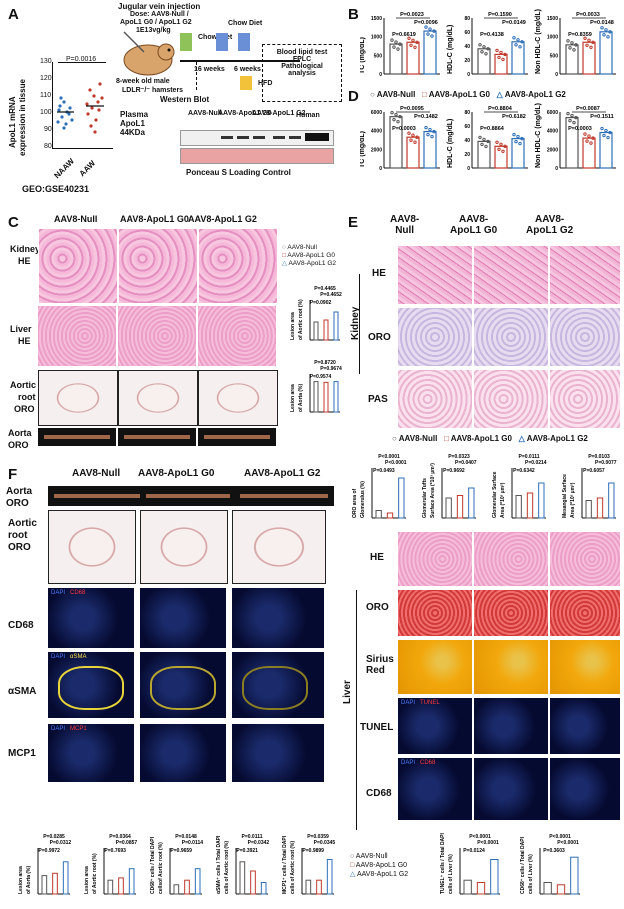 This screenshot has height=909, width=624. What do you see at coordinates (159, 6) in the screenshot?
I see `injection-title: Jugular vein injection` at bounding box center [159, 6].